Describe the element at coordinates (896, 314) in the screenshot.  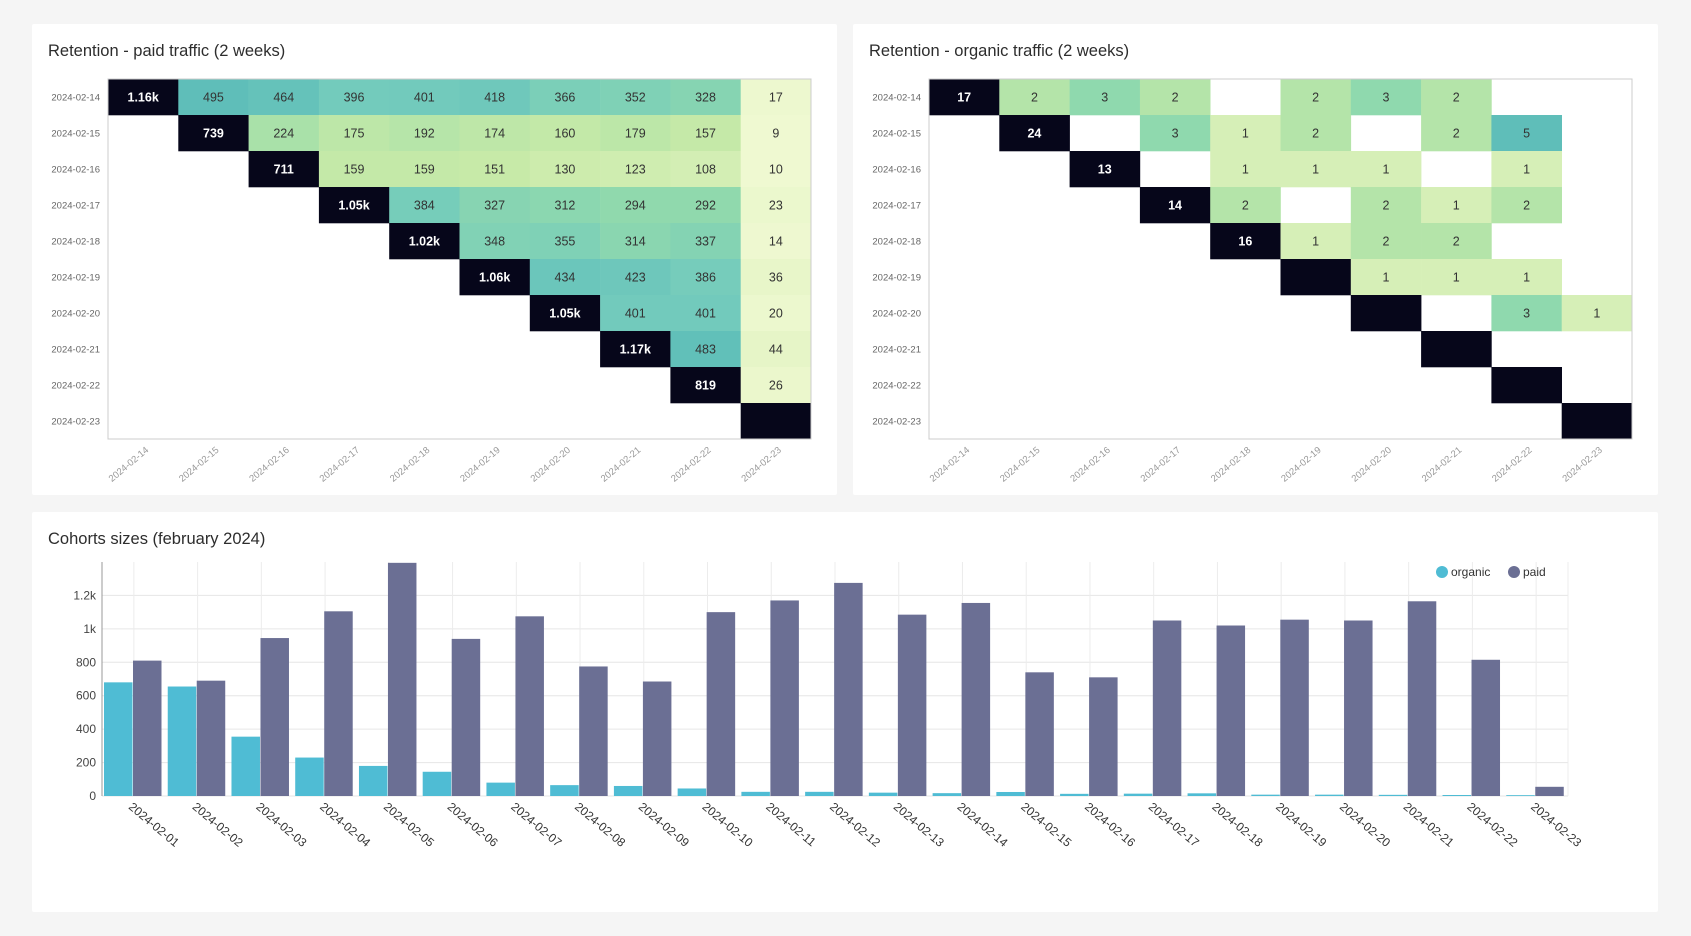
I see `organic-row-label: 2024-02-20` at that location.